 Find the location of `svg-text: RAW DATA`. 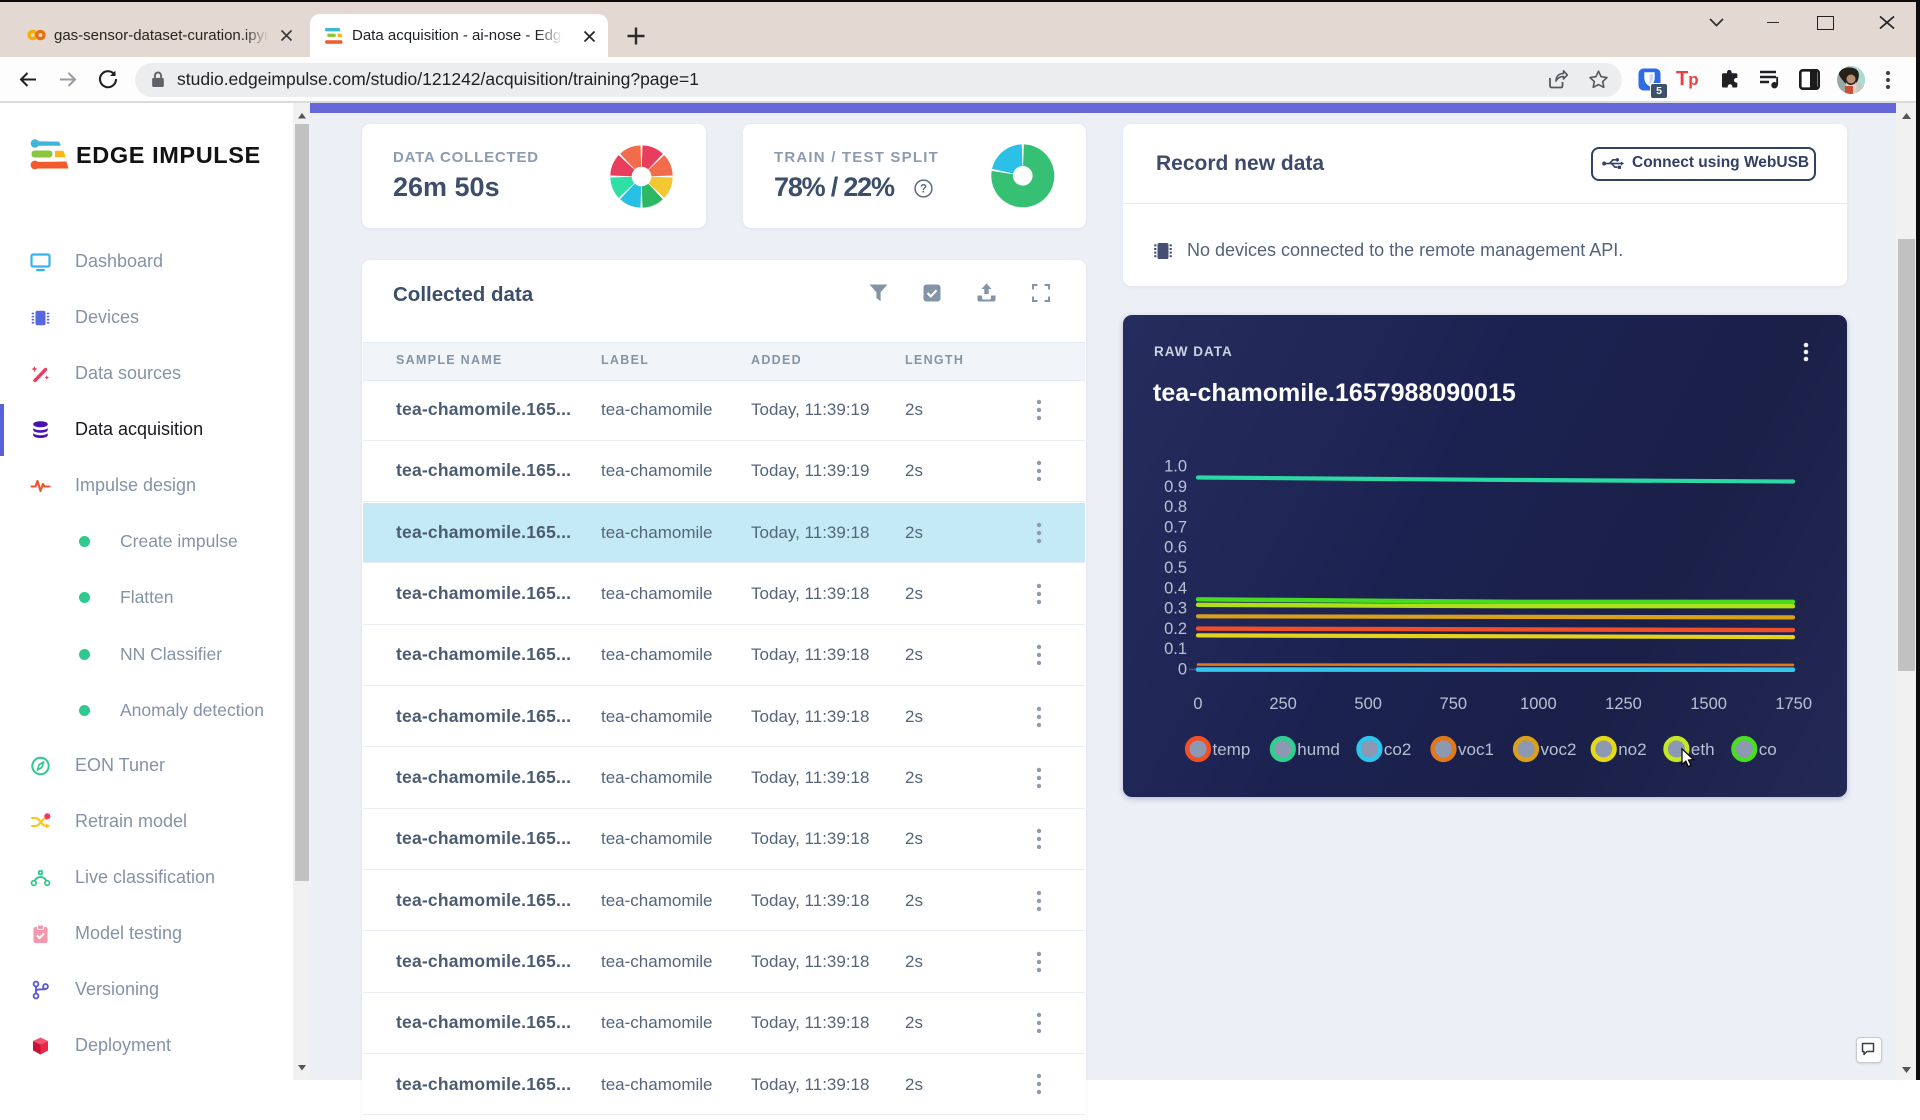

svg-text: RAW DATA is located at coordinates (1193, 351).